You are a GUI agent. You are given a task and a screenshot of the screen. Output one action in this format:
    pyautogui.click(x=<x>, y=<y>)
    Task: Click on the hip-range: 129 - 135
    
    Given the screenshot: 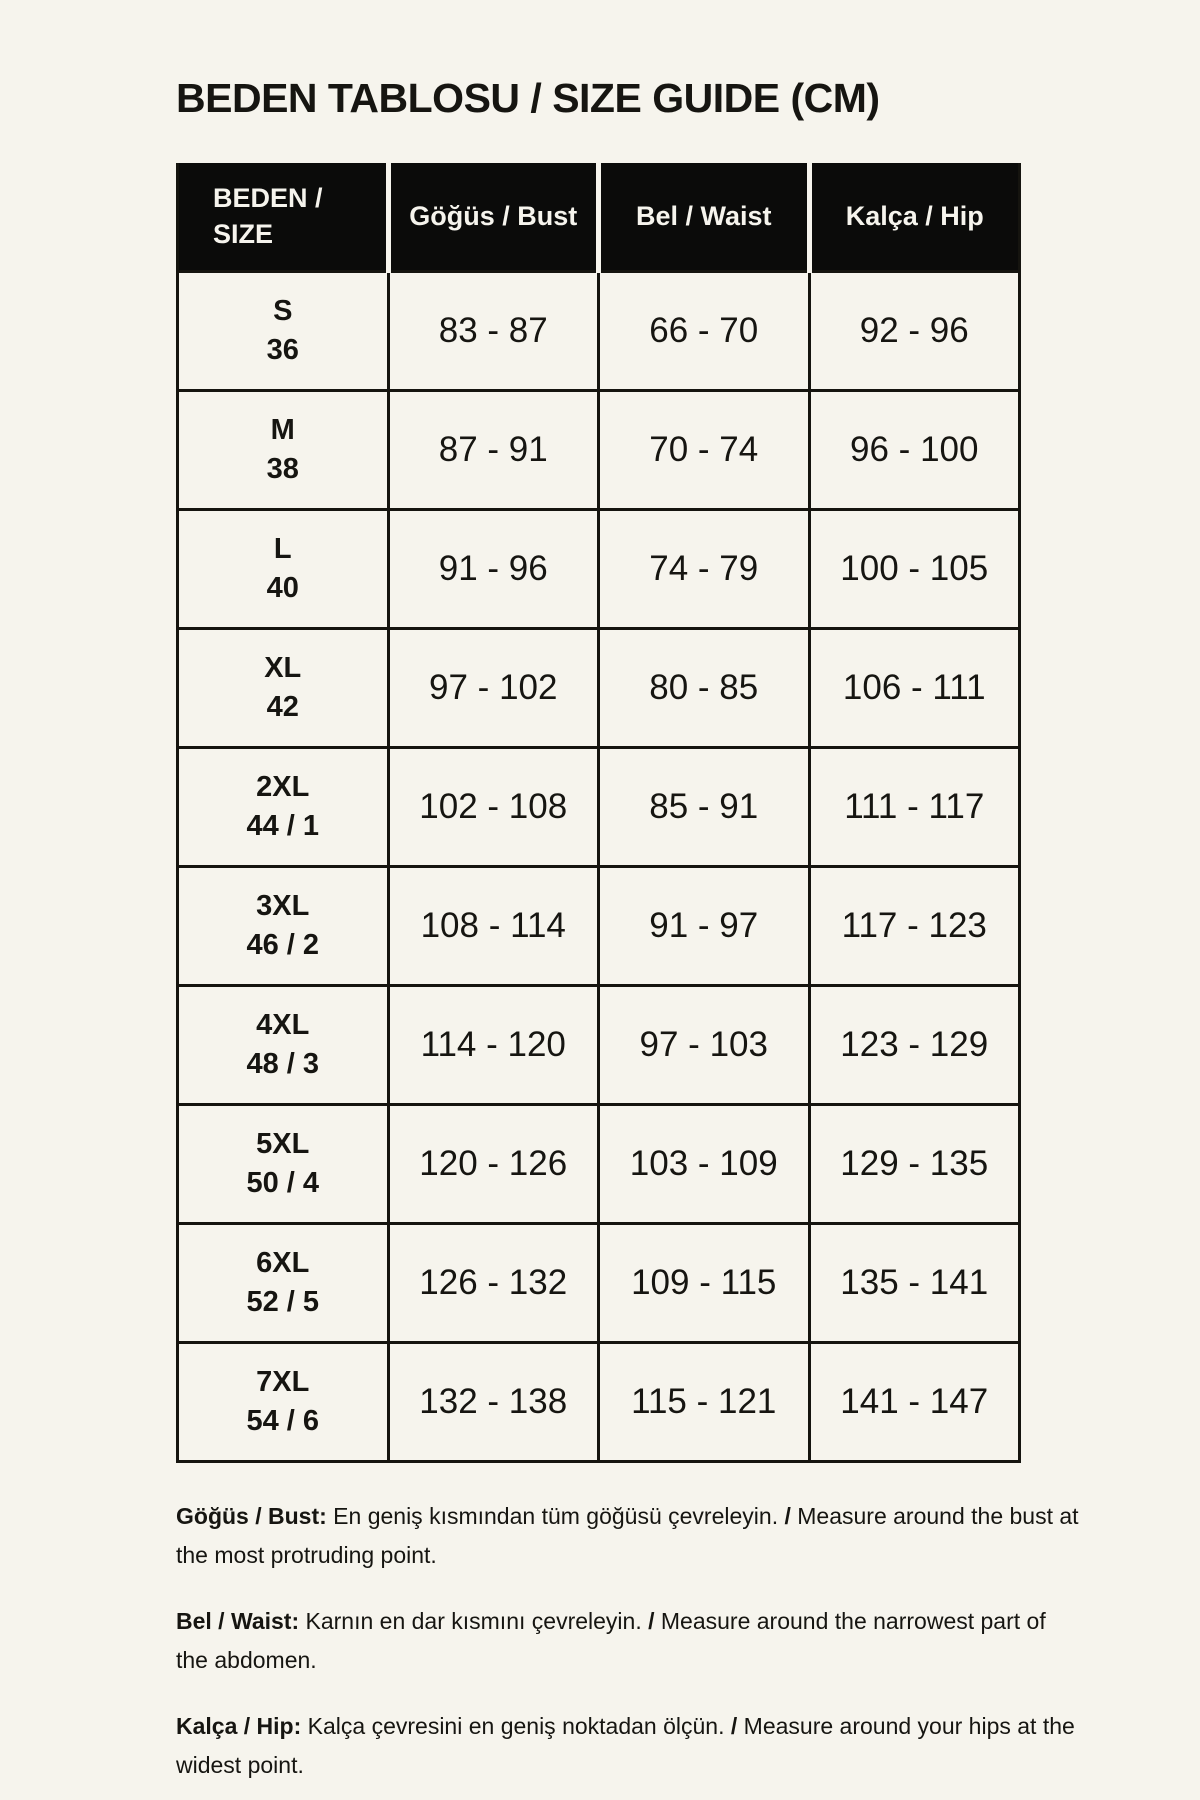 What is the action you would take?
    pyautogui.click(x=914, y=1163)
    